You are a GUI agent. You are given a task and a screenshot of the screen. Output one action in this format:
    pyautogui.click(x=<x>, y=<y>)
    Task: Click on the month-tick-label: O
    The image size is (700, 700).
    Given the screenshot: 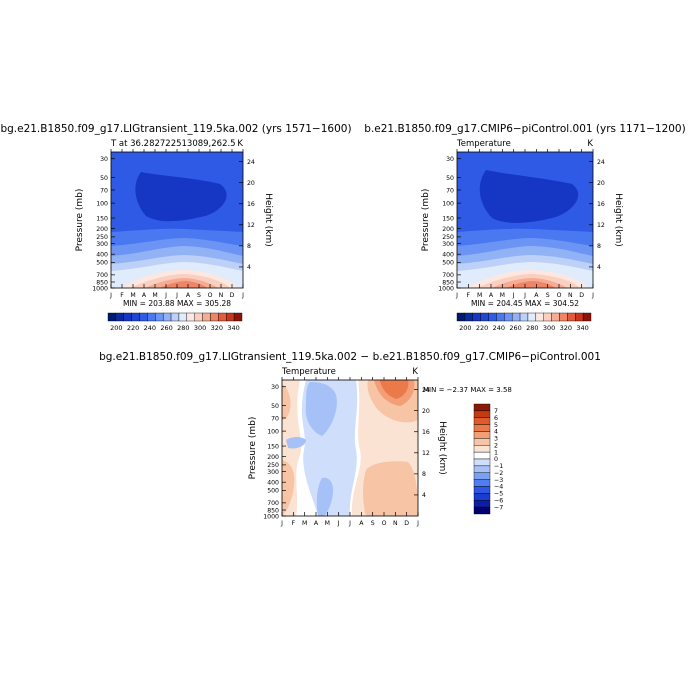 What is the action you would take?
    pyautogui.click(x=559, y=295)
    